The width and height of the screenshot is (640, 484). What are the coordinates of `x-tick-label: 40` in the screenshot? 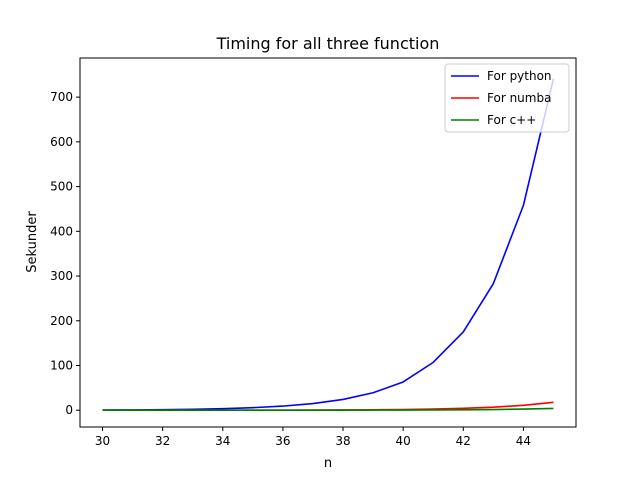 It's located at (403, 441).